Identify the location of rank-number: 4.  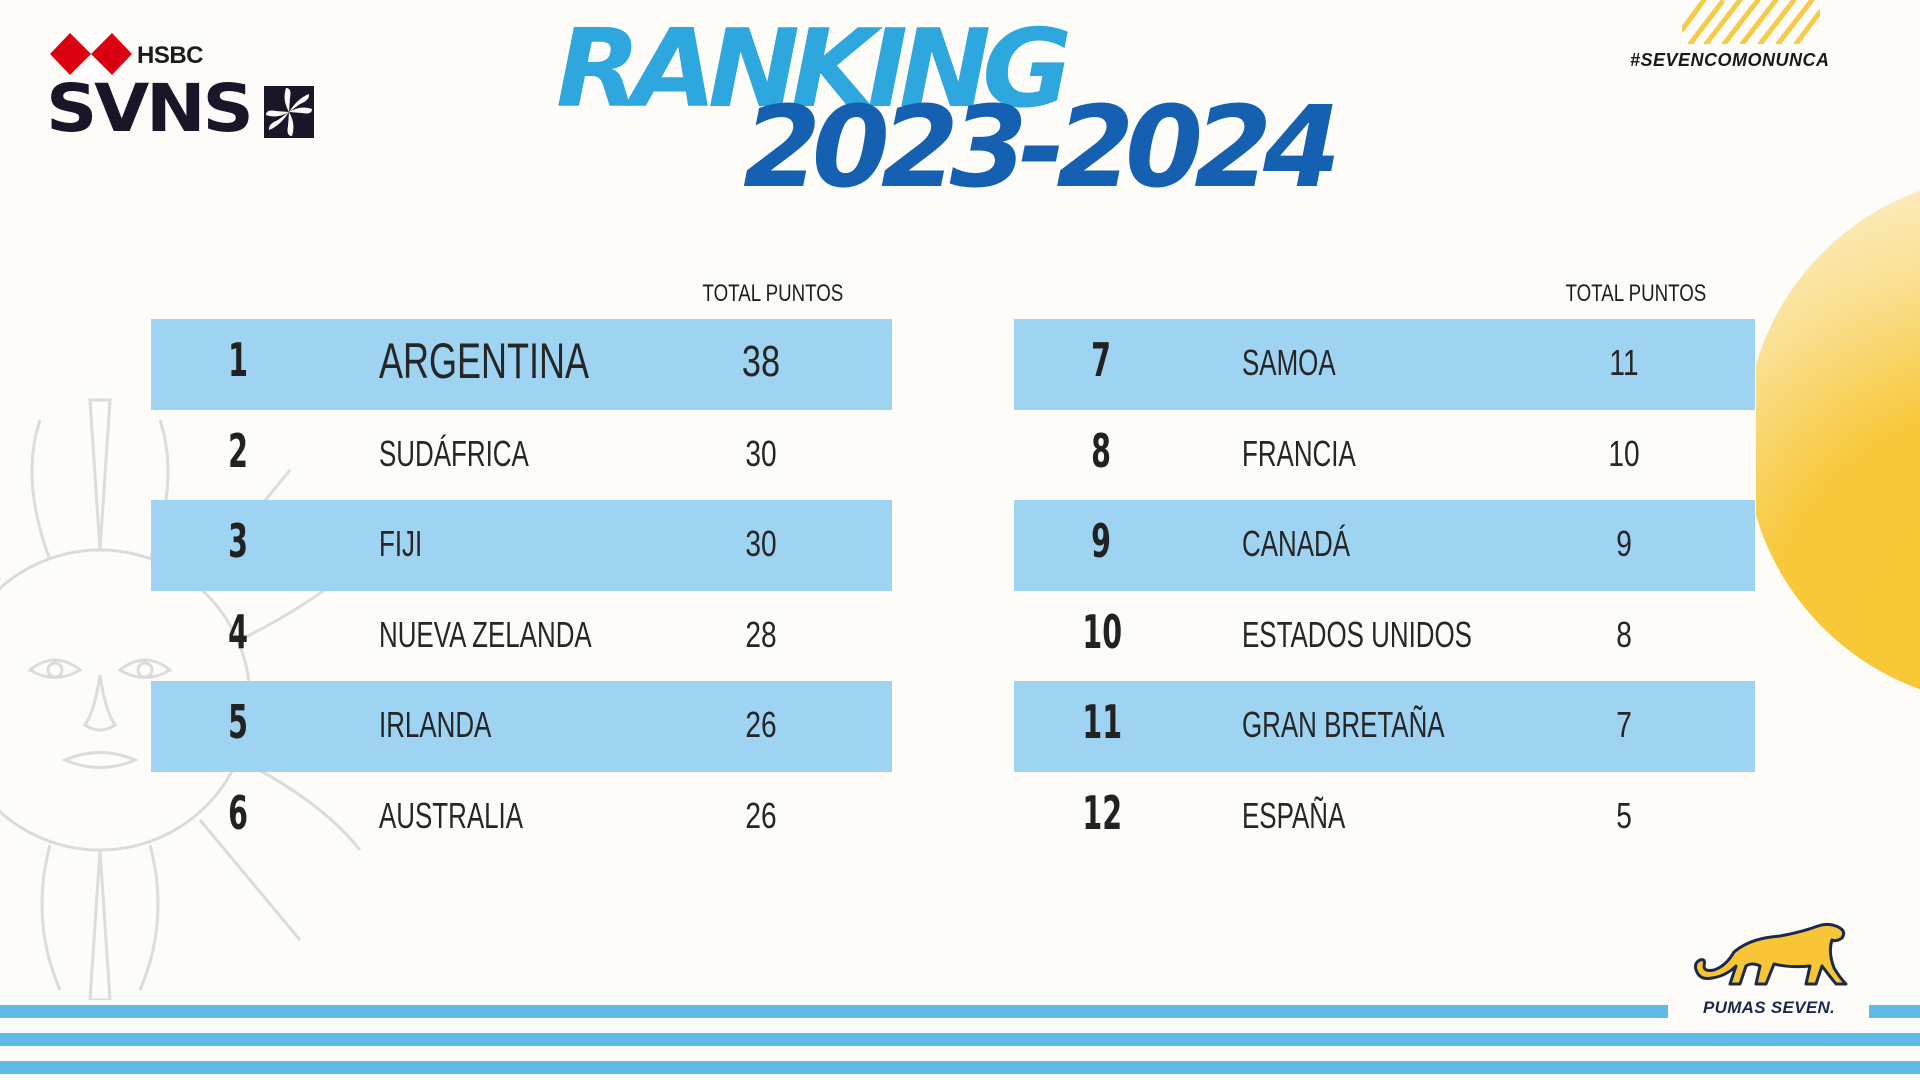
(238, 631).